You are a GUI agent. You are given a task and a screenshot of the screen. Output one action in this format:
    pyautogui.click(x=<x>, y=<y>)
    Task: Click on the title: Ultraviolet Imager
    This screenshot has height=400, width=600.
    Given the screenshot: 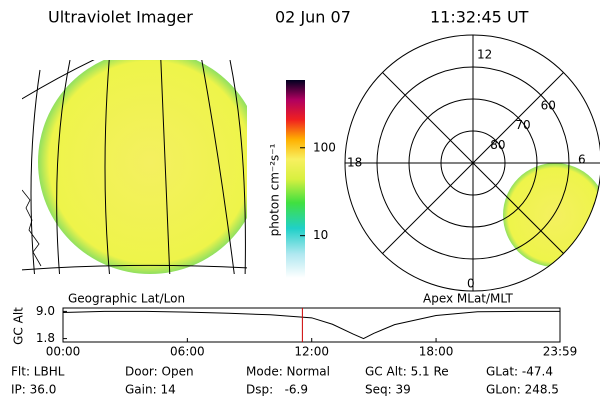 What is the action you would take?
    pyautogui.click(x=120, y=17)
    